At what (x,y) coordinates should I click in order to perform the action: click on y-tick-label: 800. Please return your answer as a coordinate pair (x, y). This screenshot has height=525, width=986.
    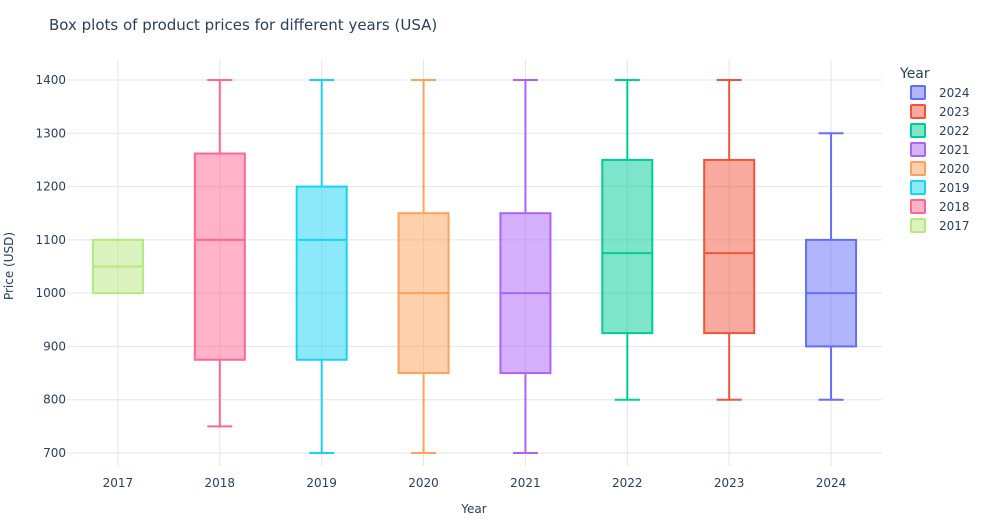
    Looking at the image, I should click on (54, 400).